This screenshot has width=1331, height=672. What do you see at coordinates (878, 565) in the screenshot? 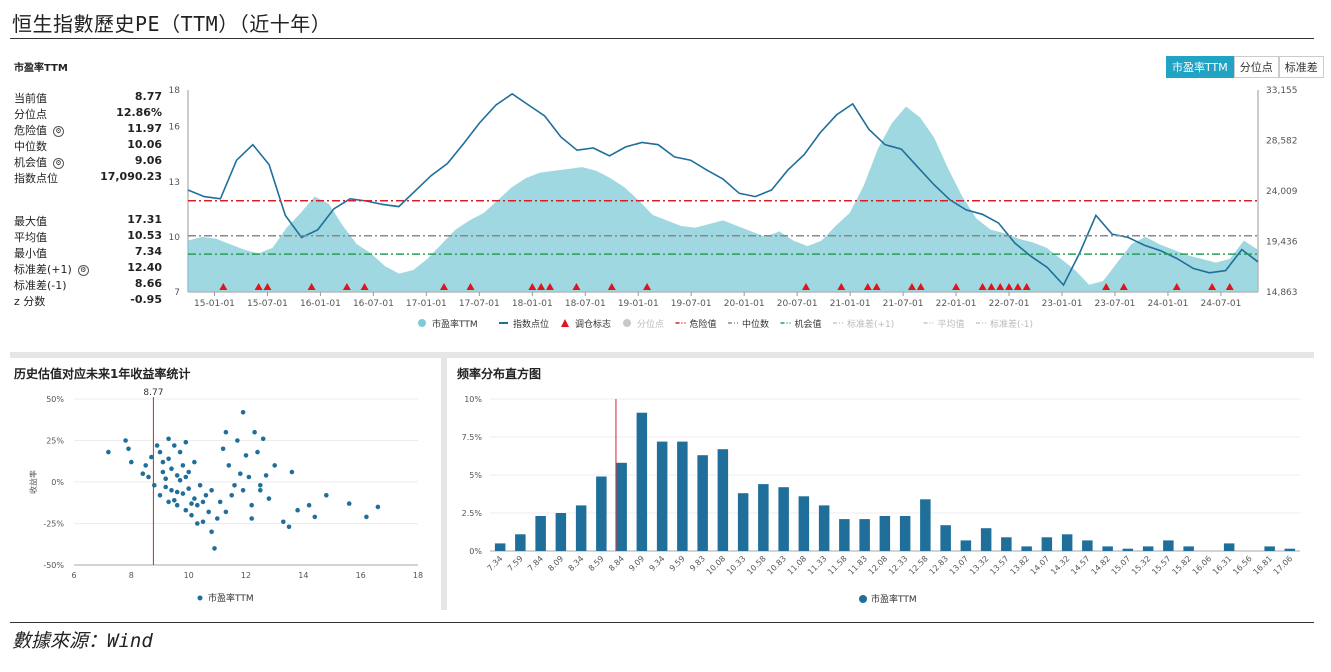
I see `x-tick-label: 12.08` at bounding box center [878, 565].